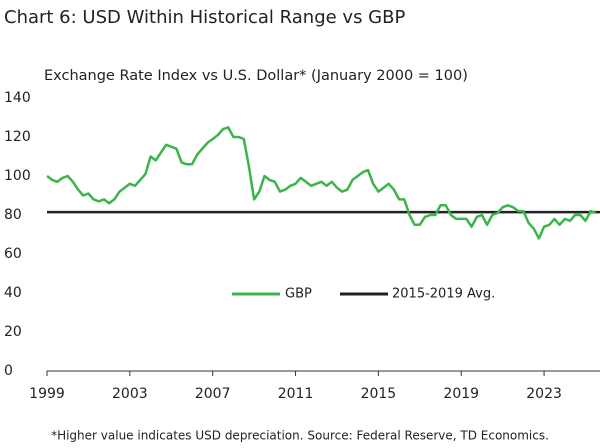 This screenshot has width=600, height=448. What do you see at coordinates (8, 371) in the screenshot?
I see `y-tick-label: 0` at bounding box center [8, 371].